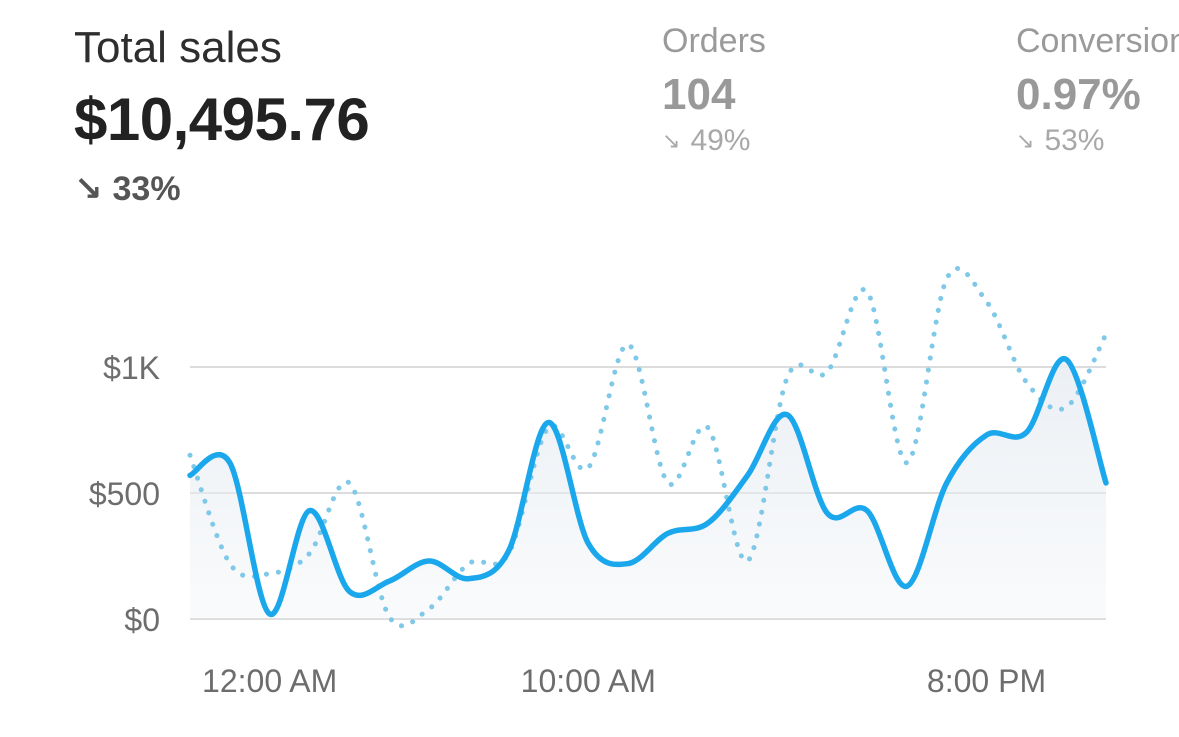 The width and height of the screenshot is (1179, 737). I want to click on metric-conversion: Conversion 0.97% ↘ 53%, so click(1097, 90).